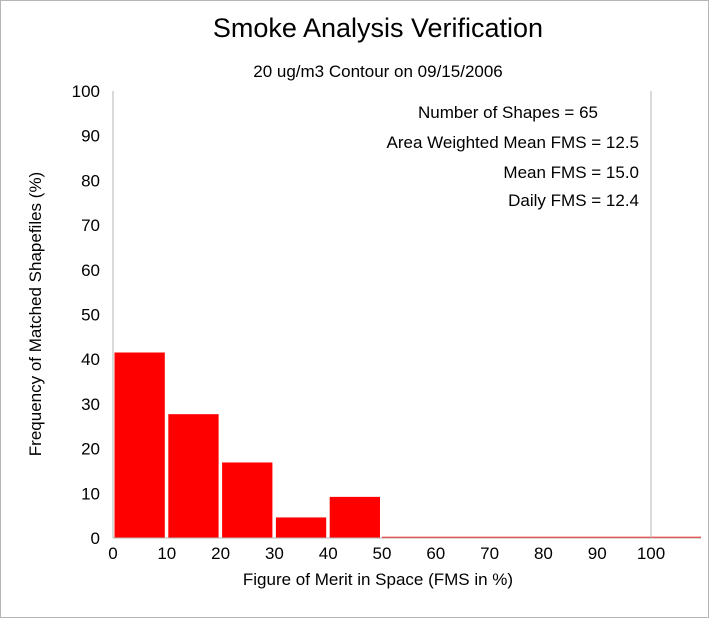 This screenshot has height=619, width=709. What do you see at coordinates (90, 315) in the screenshot?
I see `y-tick-label: 50` at bounding box center [90, 315].